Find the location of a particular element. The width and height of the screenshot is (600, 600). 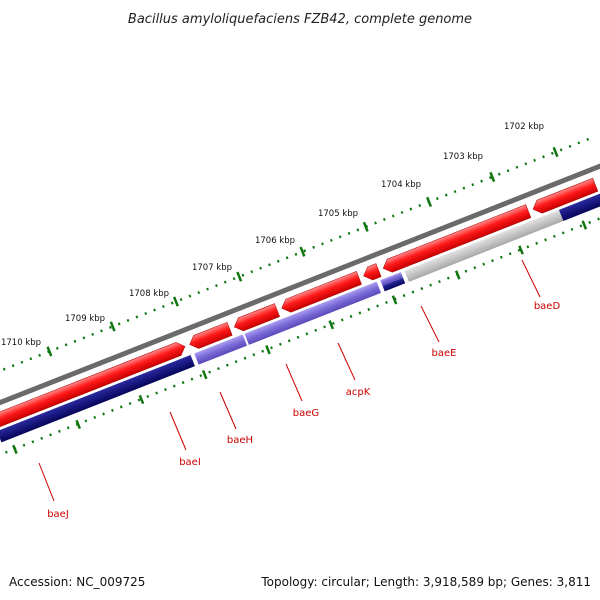

gene-label-baee: baeE is located at coordinates (444, 353).